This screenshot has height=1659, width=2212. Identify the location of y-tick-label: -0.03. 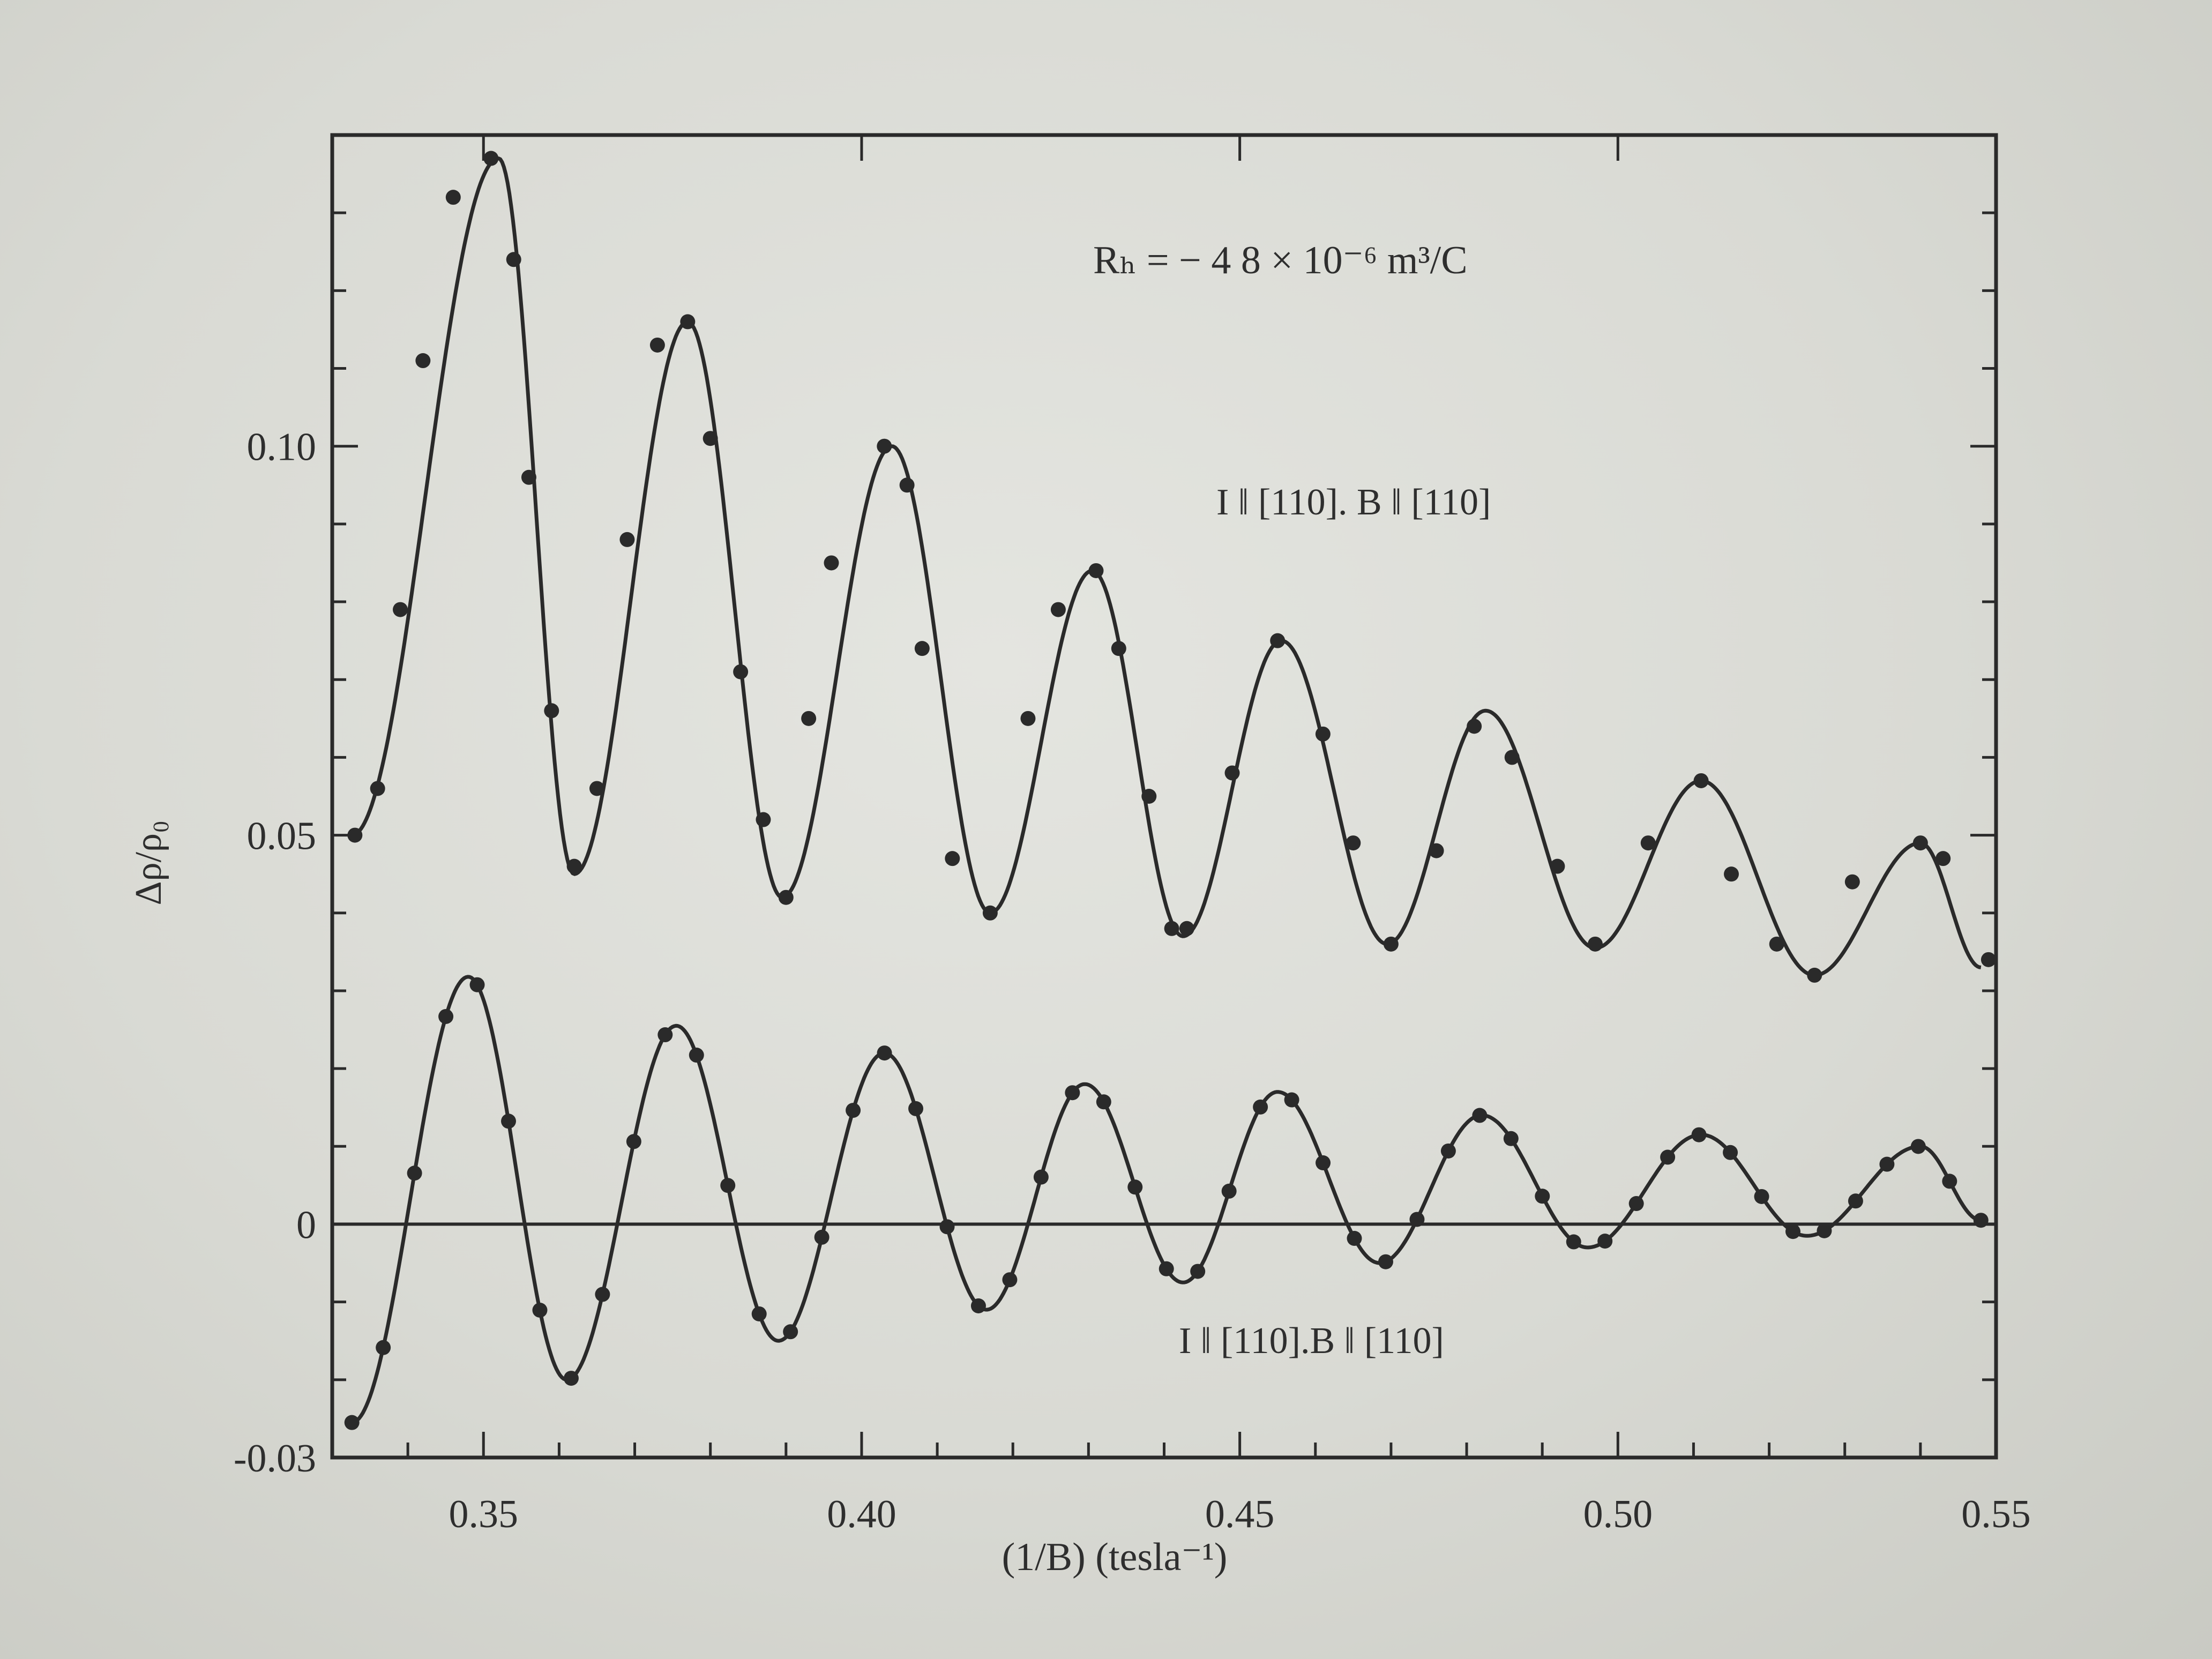
(275, 1459).